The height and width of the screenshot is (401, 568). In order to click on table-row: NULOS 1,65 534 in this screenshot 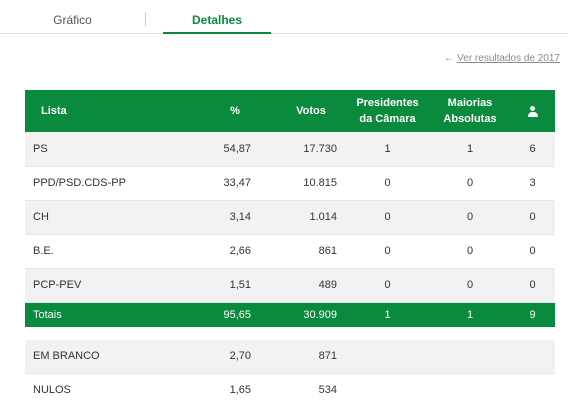, I will do `click(290, 387)`.